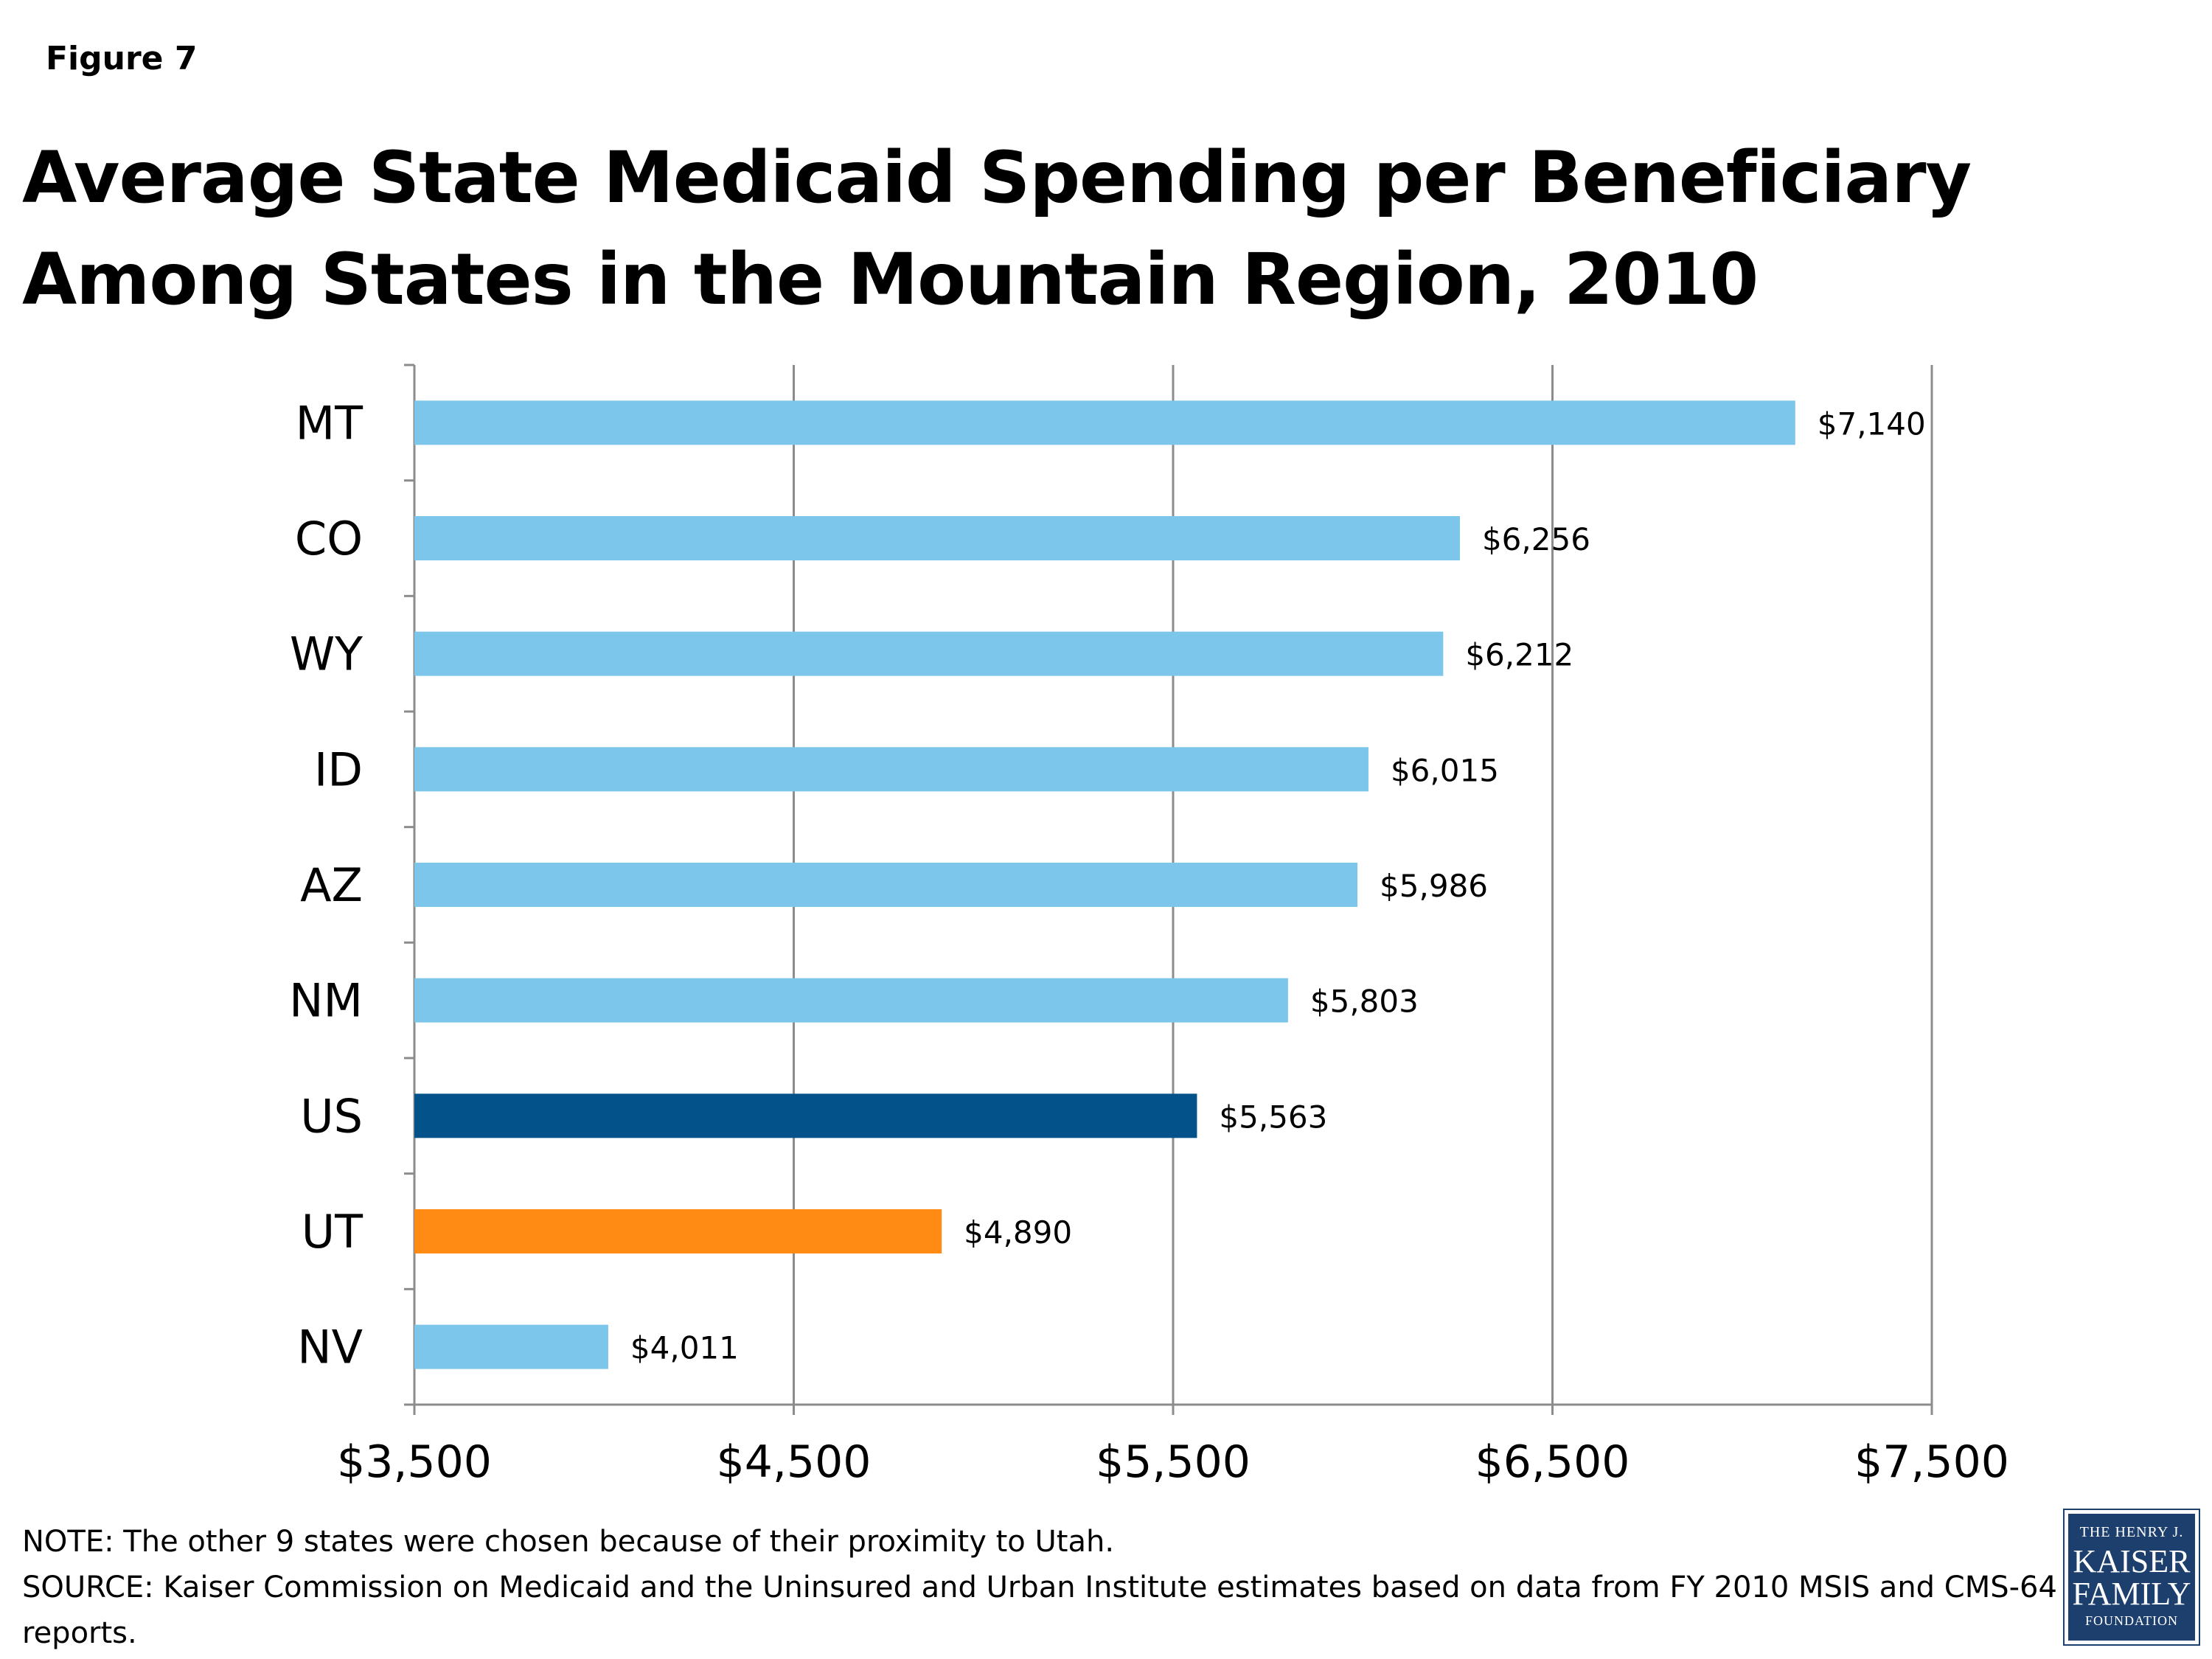 The height and width of the screenshot is (1659, 2212). I want to click on bar-wy, so click(929, 653).